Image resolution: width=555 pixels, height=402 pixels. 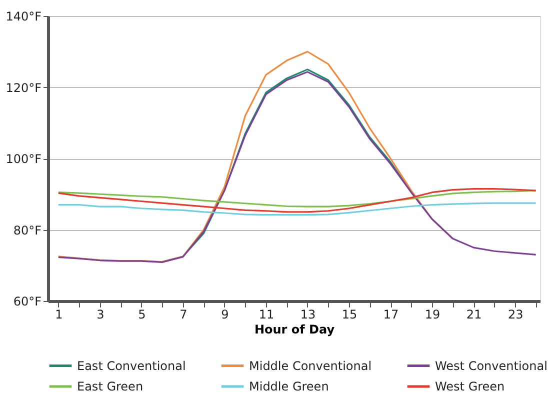 What do you see at coordinates (432, 315) in the screenshot?
I see `x-tick-label: 19` at bounding box center [432, 315].